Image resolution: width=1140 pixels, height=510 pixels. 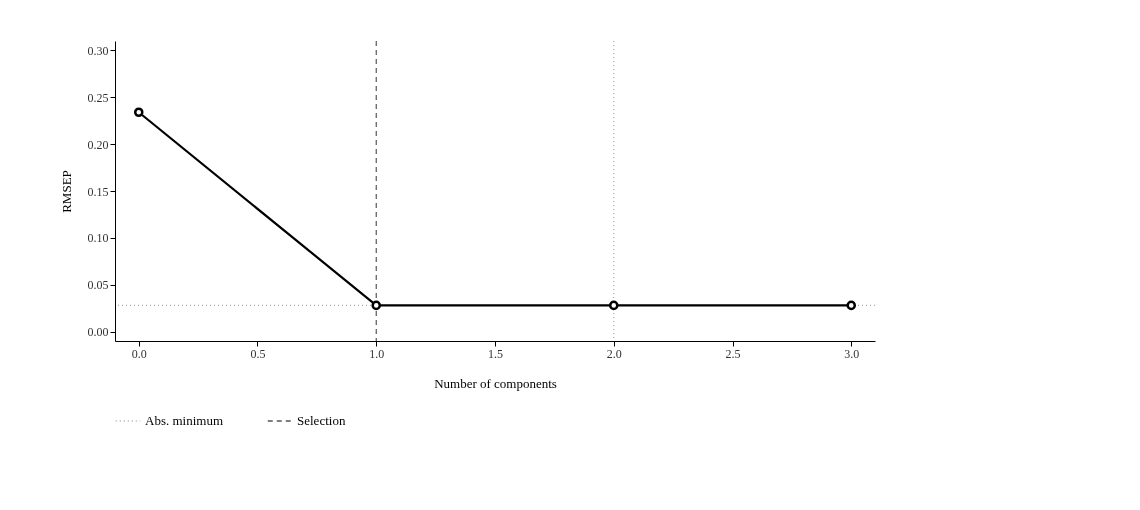 What do you see at coordinates (733, 353) in the screenshot?
I see `x-tick-label: 2.5` at bounding box center [733, 353].